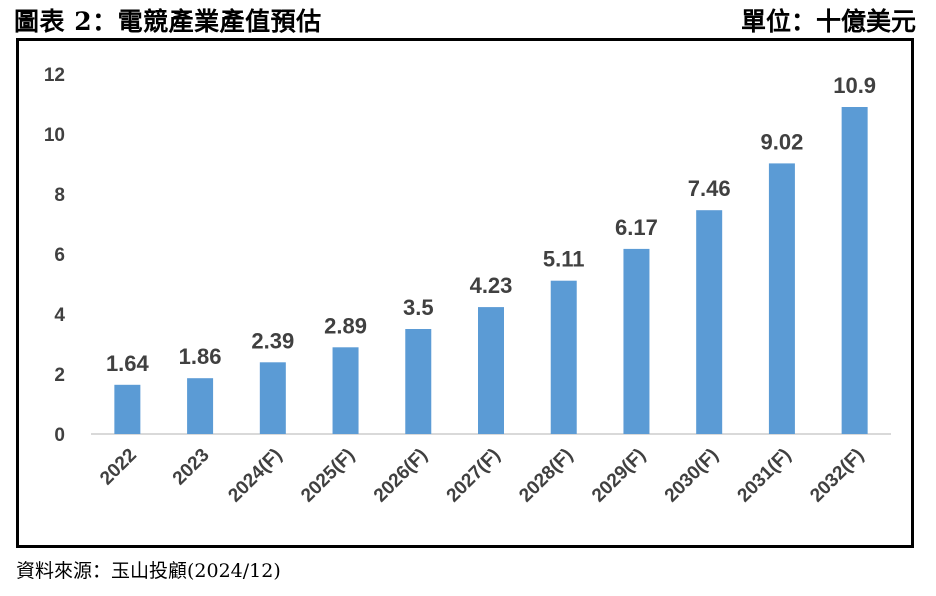 This screenshot has width=936, height=596. What do you see at coordinates (54, 135) in the screenshot?
I see `y-tick-label: 10` at bounding box center [54, 135].